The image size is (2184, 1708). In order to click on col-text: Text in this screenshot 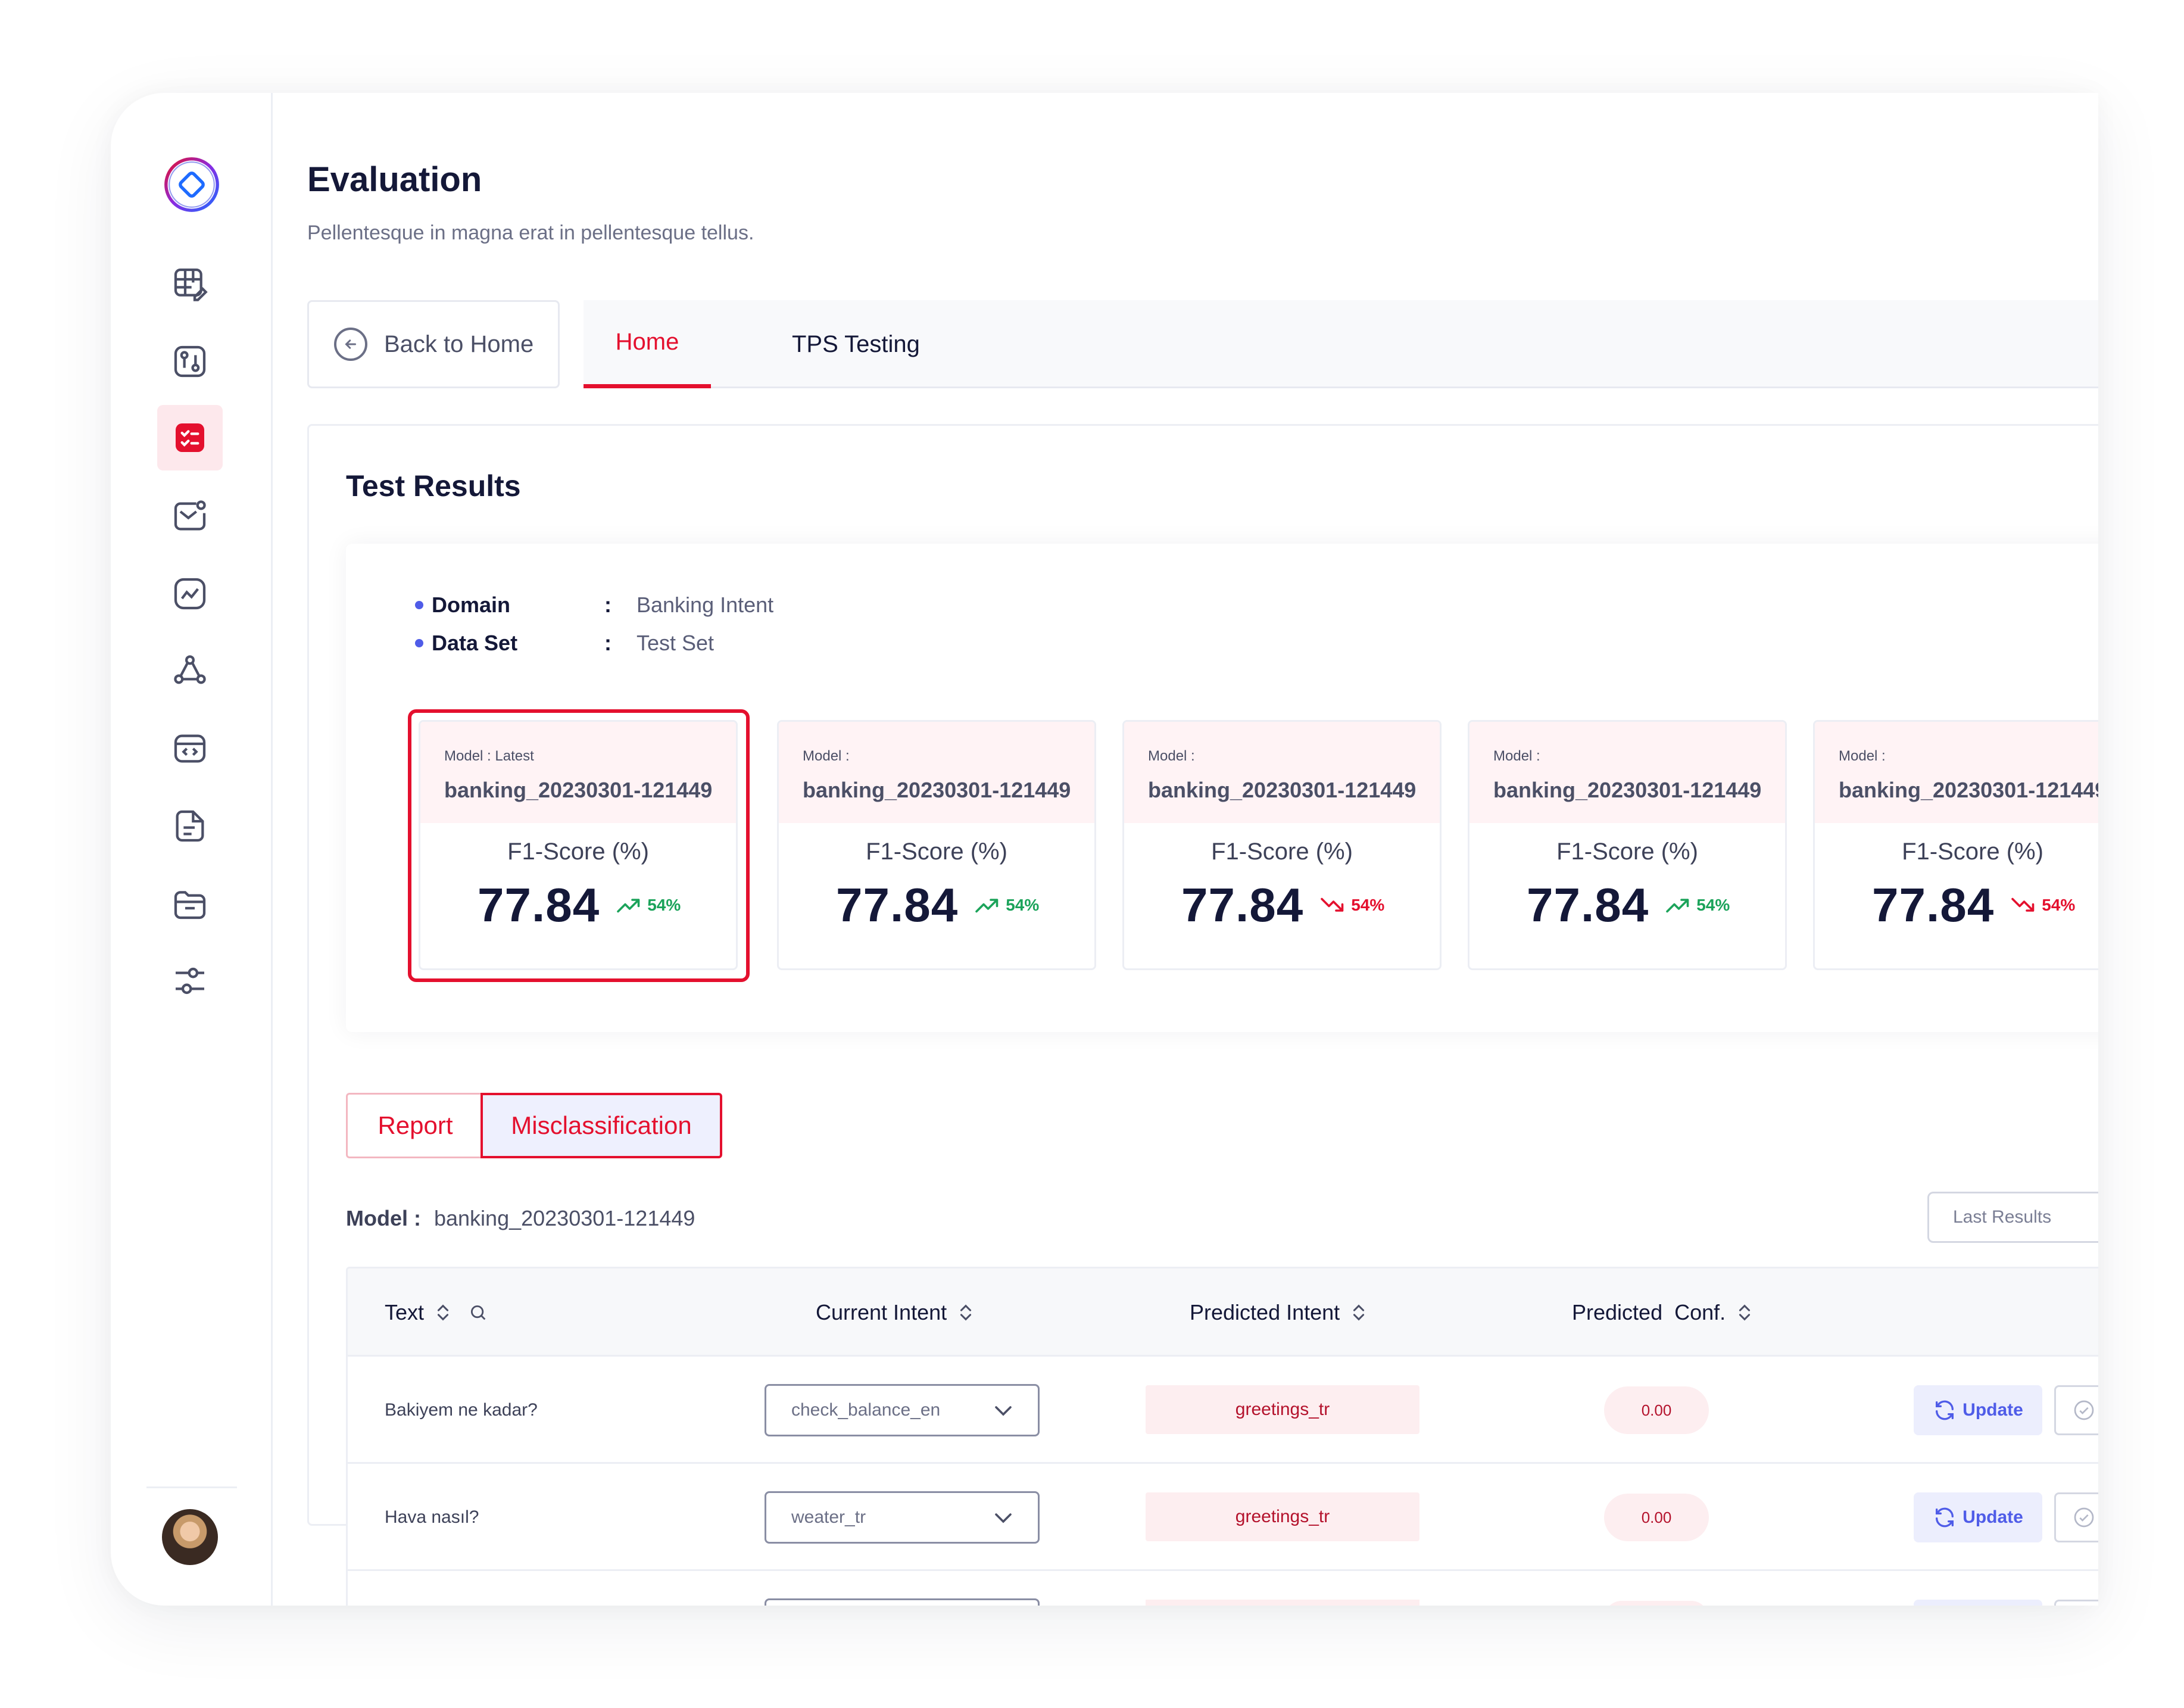, I will do `click(436, 1312)`.